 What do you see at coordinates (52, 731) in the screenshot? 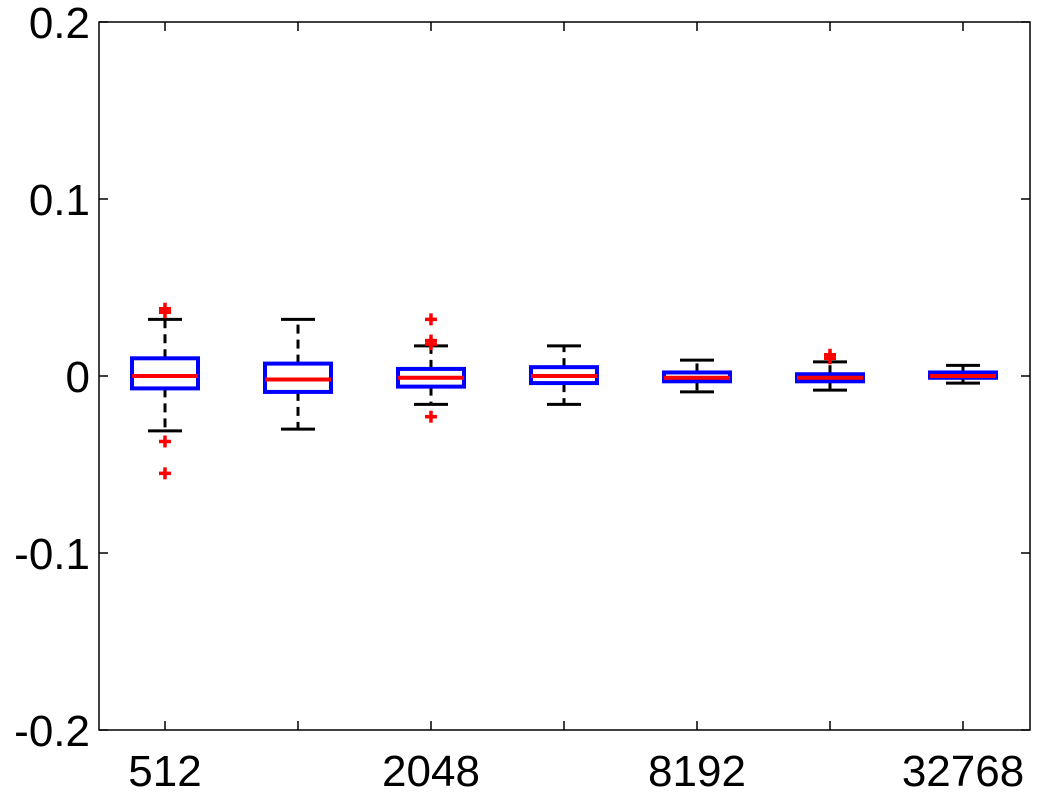
I see `y-tick-label: -0.2` at bounding box center [52, 731].